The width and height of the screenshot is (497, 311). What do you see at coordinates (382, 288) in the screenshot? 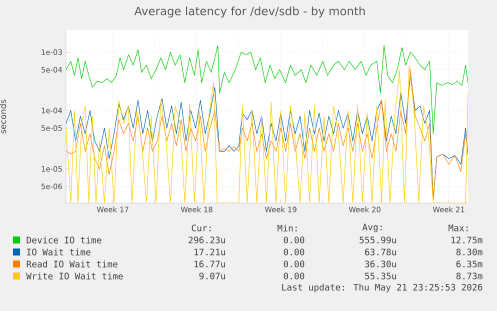
I see `text: Last update: Thu May 21 23:25:53 2026` at bounding box center [382, 288].